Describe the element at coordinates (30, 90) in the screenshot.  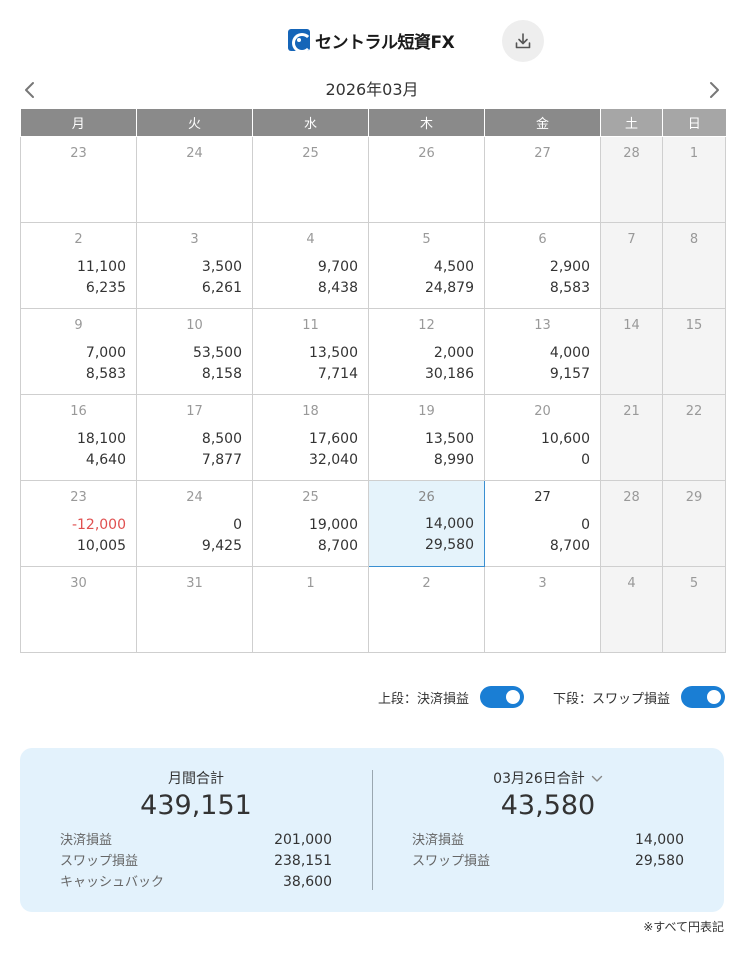
I see `prev-month-button` at that location.